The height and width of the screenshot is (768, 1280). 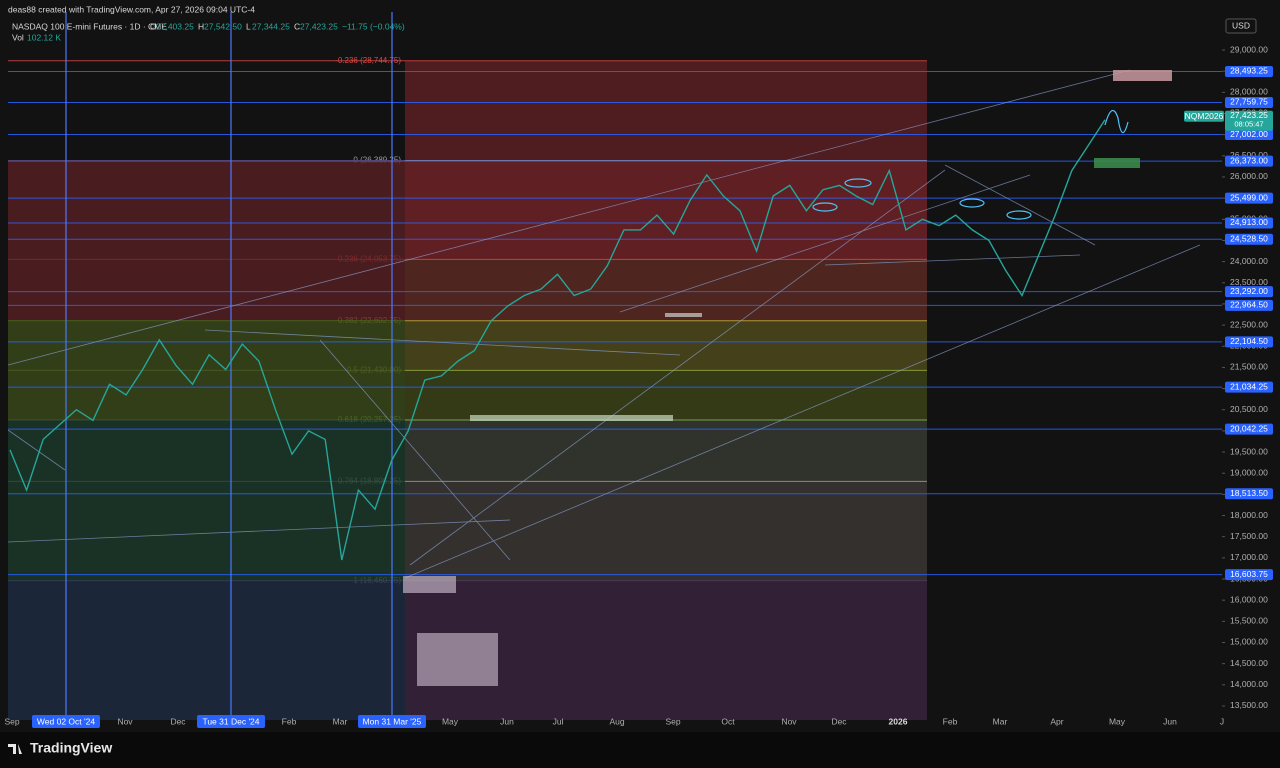 I want to click on x-tick-label: Wed 02 Oct '24, so click(x=66, y=721).